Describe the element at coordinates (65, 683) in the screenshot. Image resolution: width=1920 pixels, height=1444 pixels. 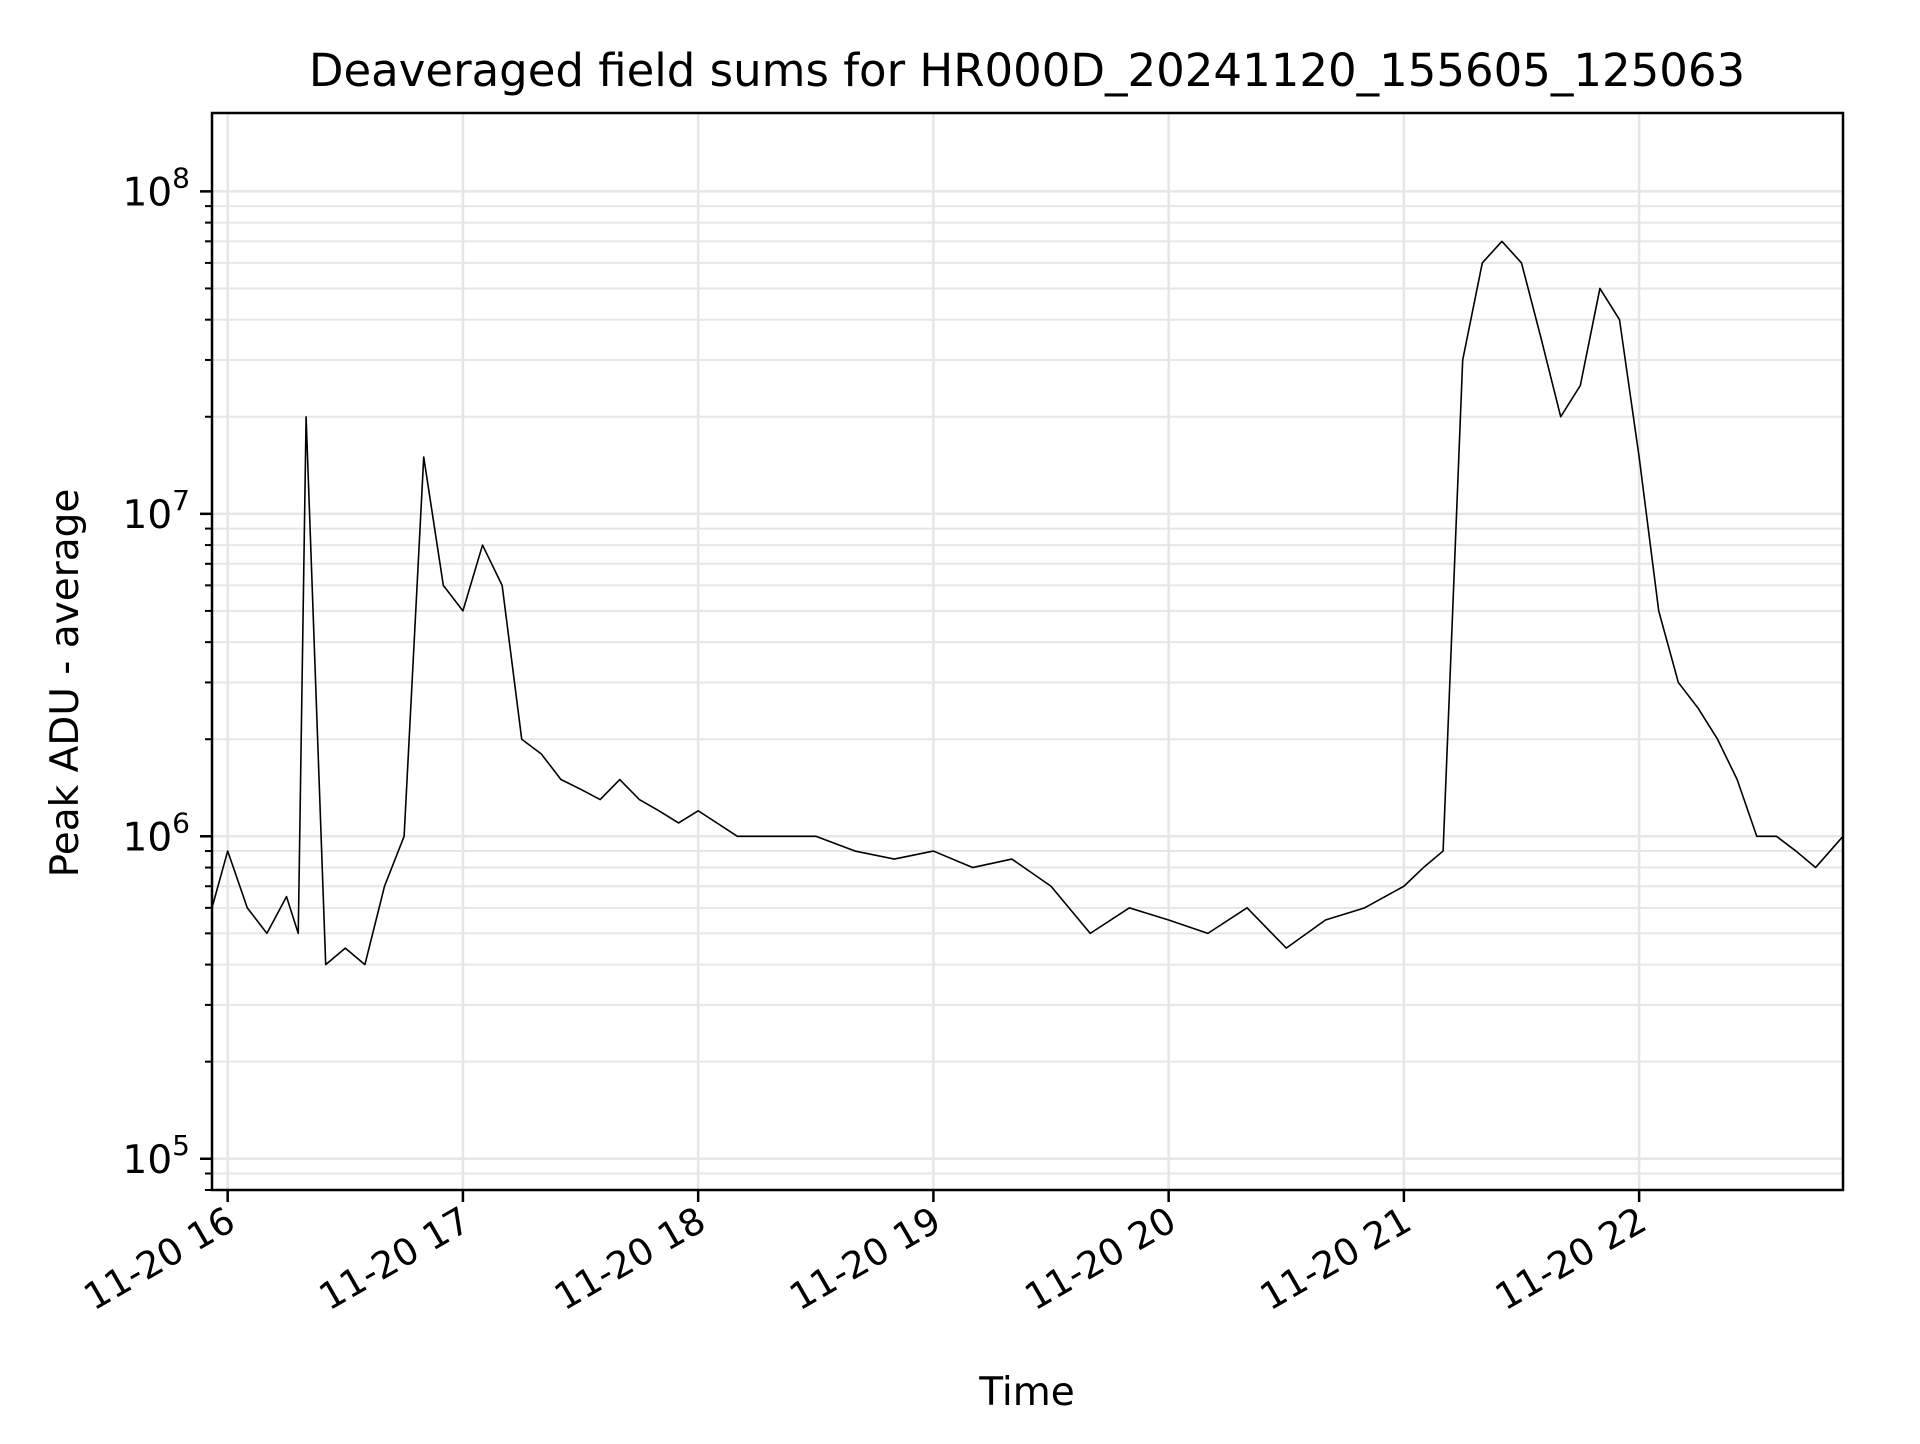
I see `y-axis-label: Peak ADU - average` at that location.